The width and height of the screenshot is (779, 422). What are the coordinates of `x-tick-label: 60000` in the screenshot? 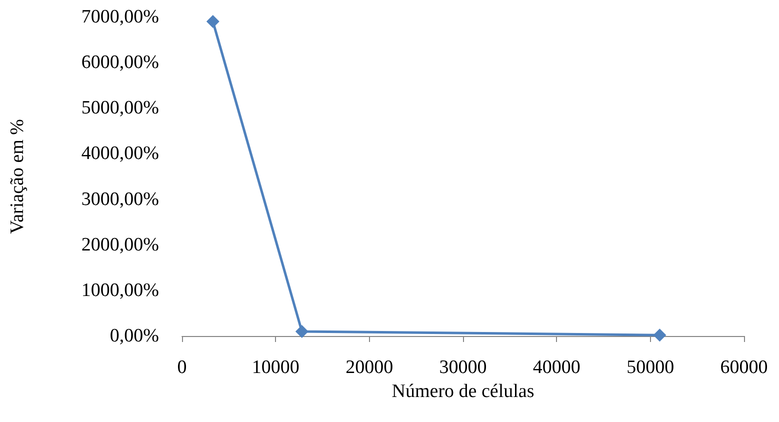 It's located at (744, 367).